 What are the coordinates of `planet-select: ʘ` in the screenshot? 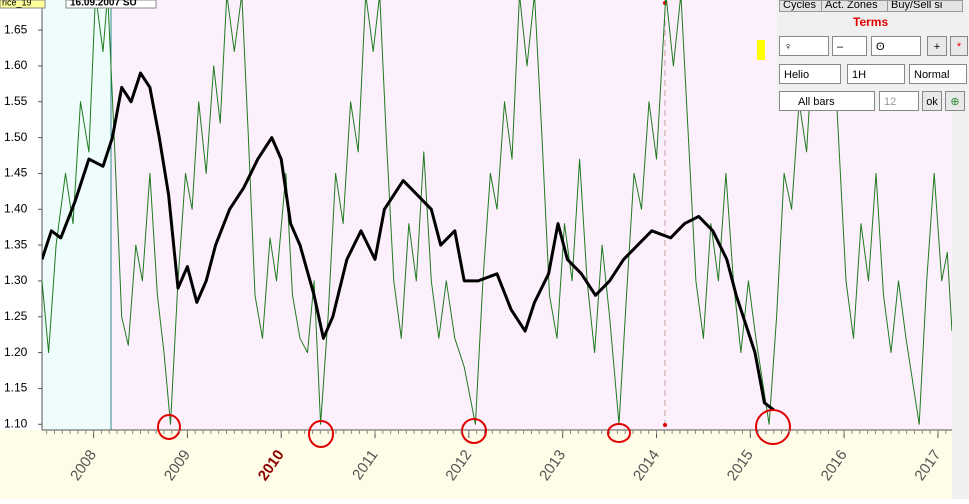 It's located at (896, 46).